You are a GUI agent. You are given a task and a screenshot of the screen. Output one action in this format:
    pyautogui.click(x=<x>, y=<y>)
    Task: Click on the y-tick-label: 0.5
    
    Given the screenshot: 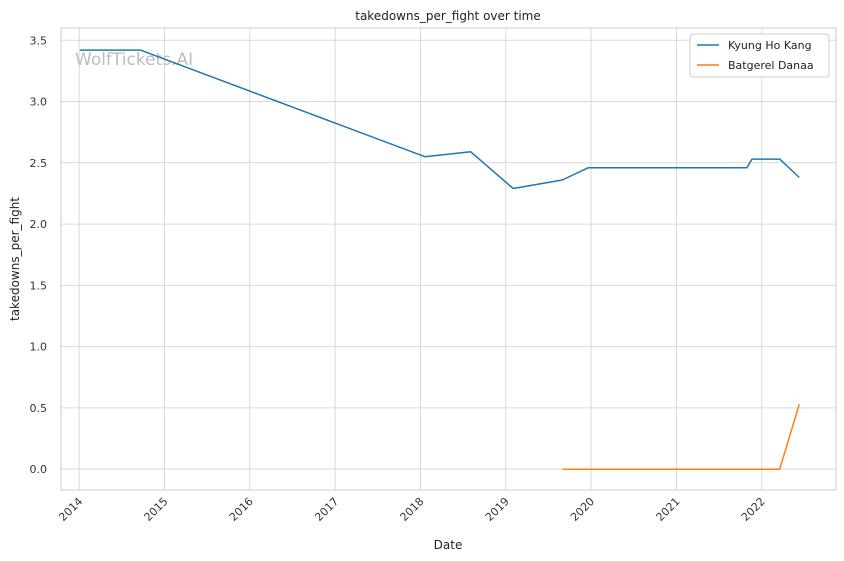 What is the action you would take?
    pyautogui.click(x=39, y=408)
    